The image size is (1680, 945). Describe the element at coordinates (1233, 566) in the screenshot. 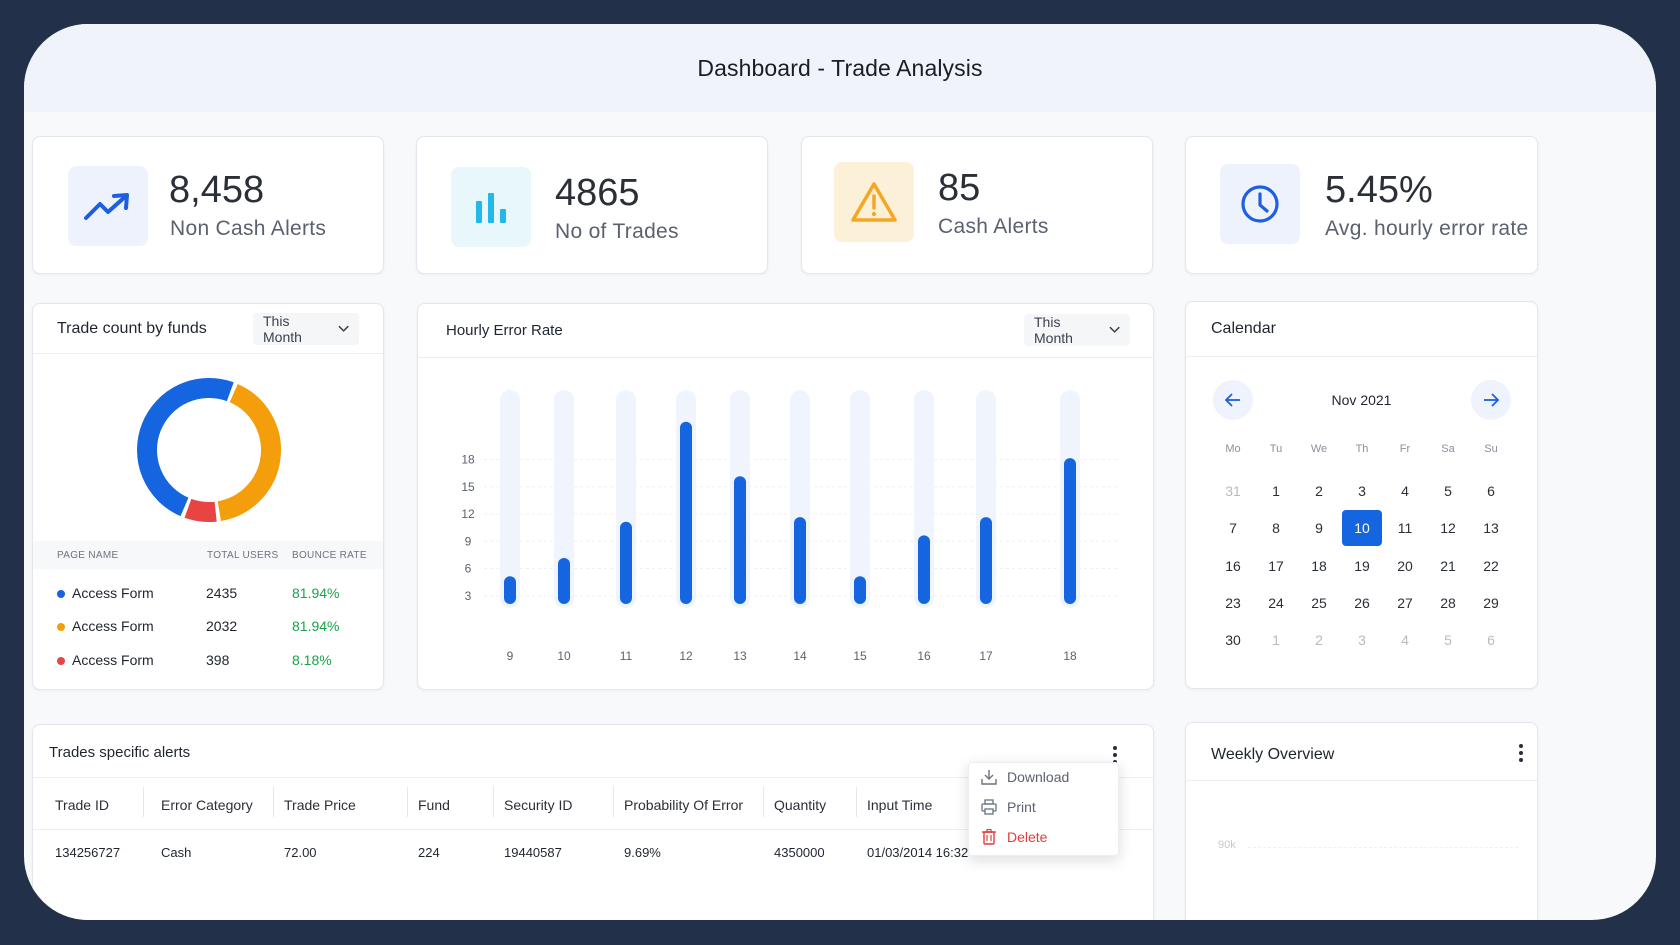

I see `calendar-day: 16` at that location.